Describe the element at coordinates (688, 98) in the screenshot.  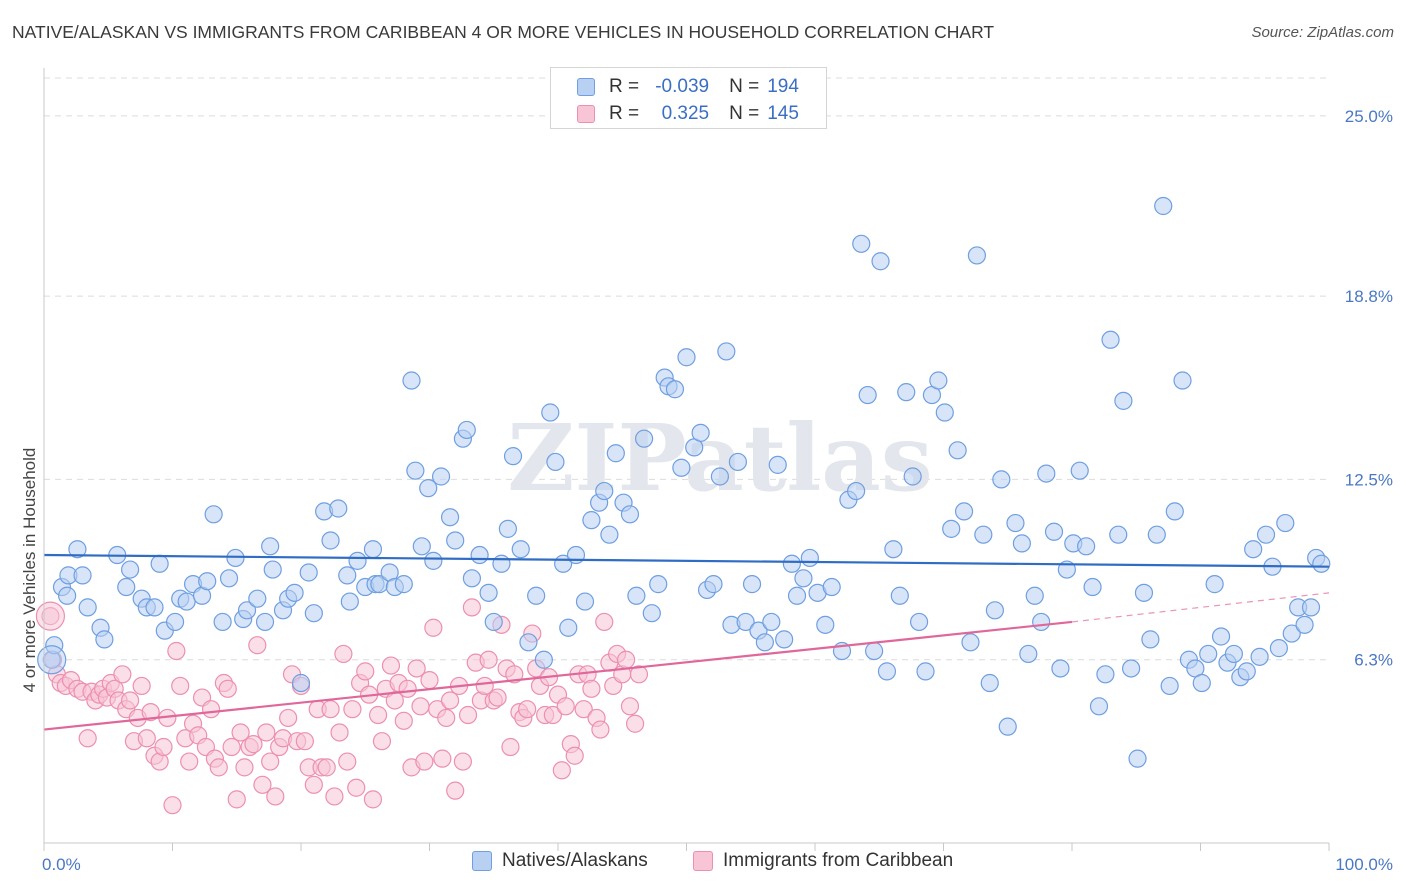
I see `stats-legend: R = -0.039 N = 194 R = 0.325 N = 145` at that location.